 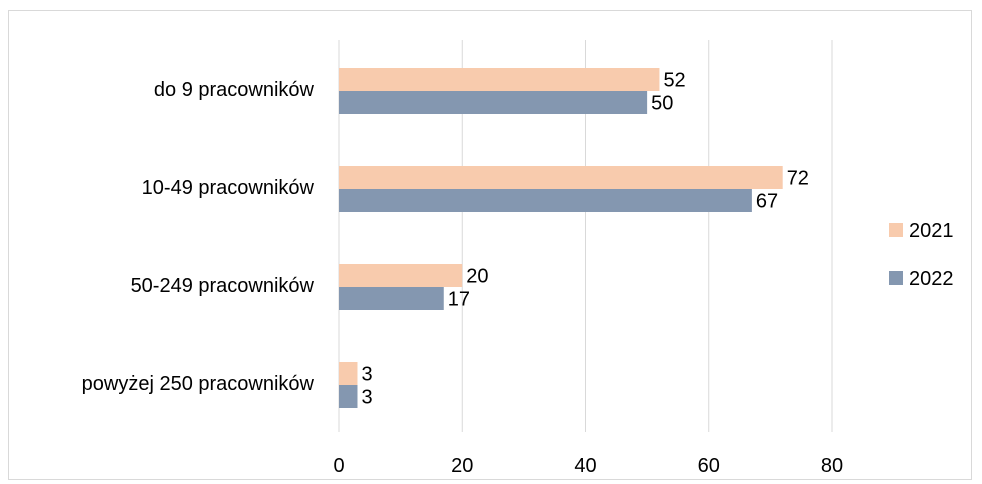 What do you see at coordinates (228, 188) in the screenshot?
I see `category-label-1: 10-49 pracowników` at bounding box center [228, 188].